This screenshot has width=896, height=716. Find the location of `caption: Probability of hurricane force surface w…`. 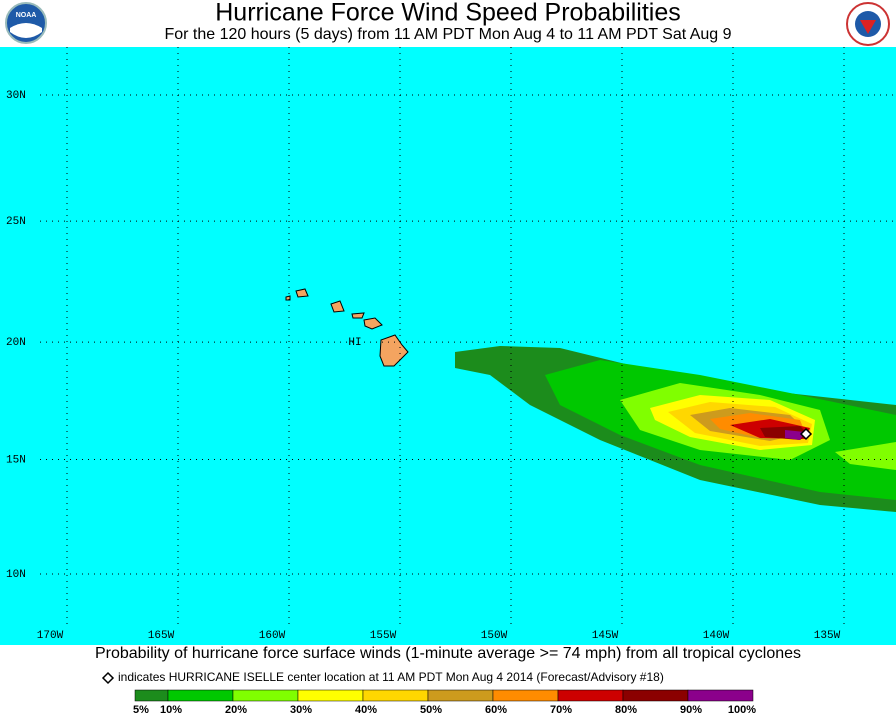

caption: Probability of hurricane force surface w… is located at coordinates (448, 653).